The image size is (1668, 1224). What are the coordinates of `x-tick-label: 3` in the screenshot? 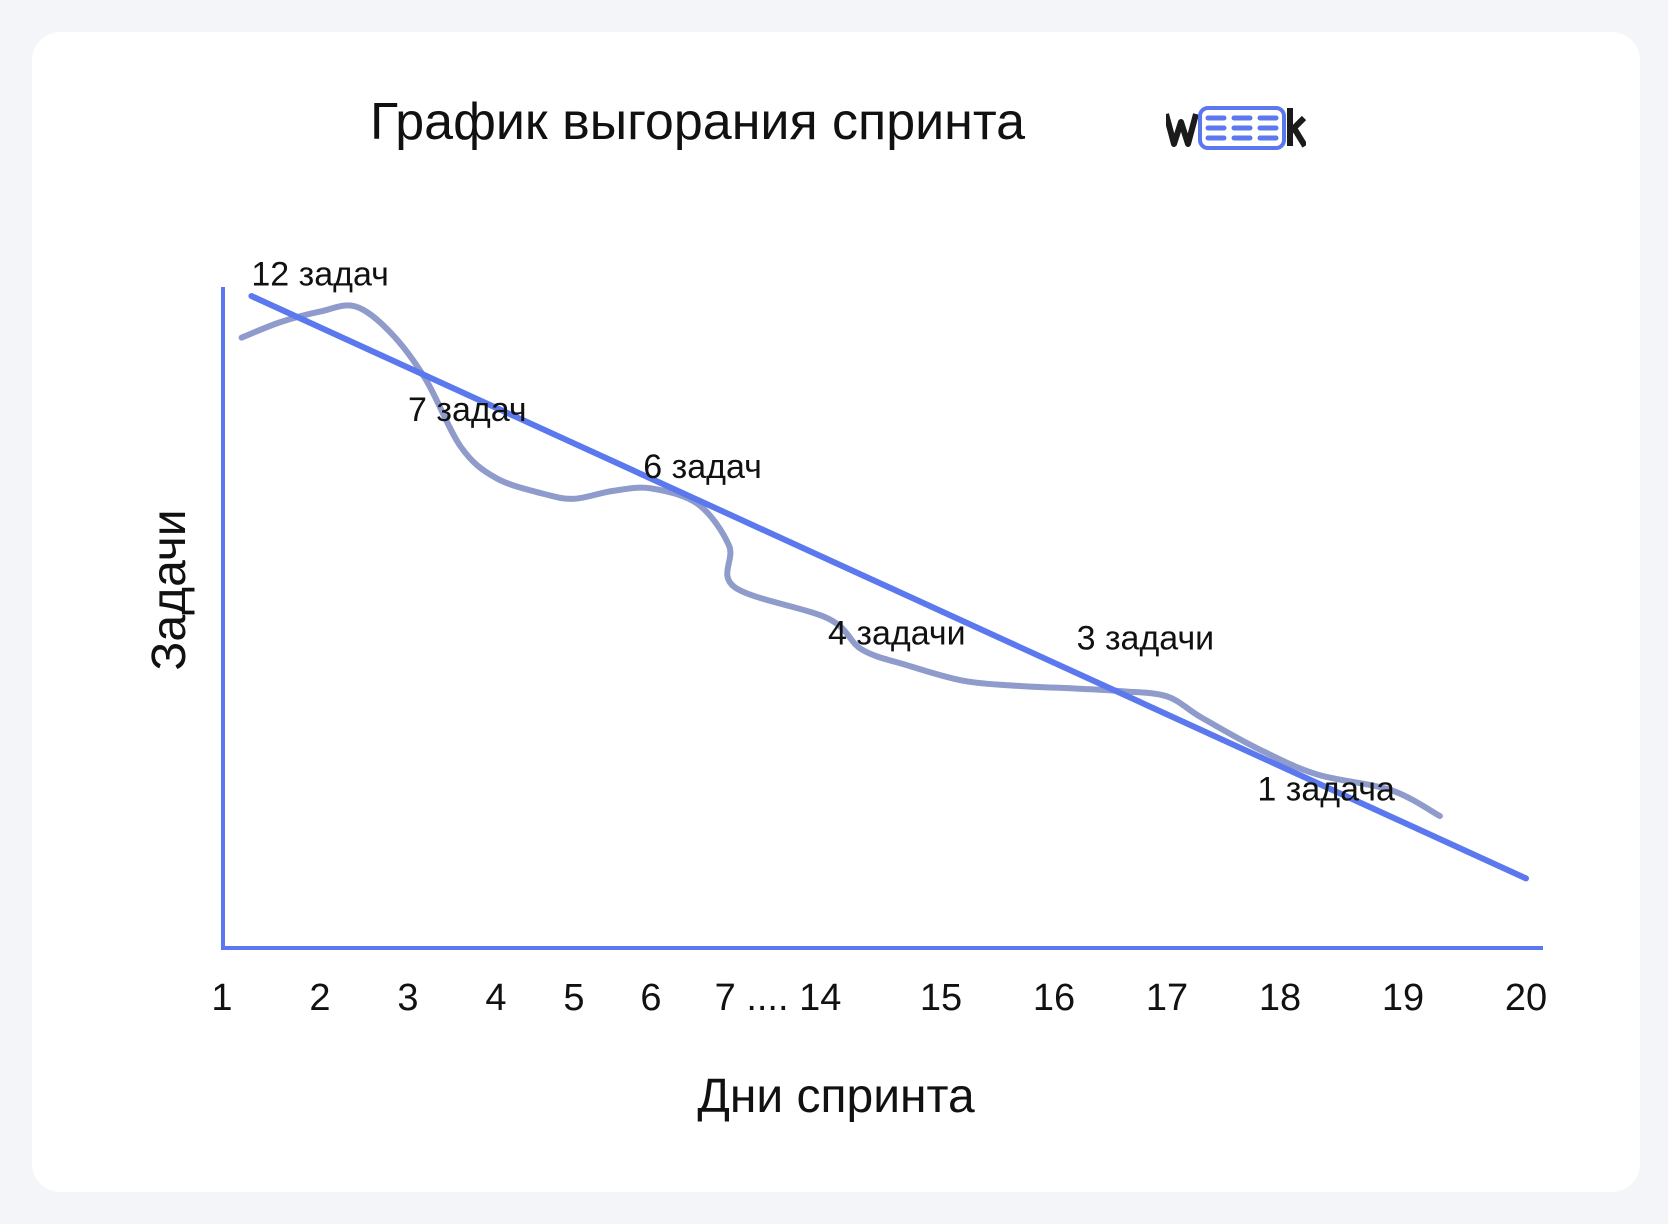 It's located at (407, 998).